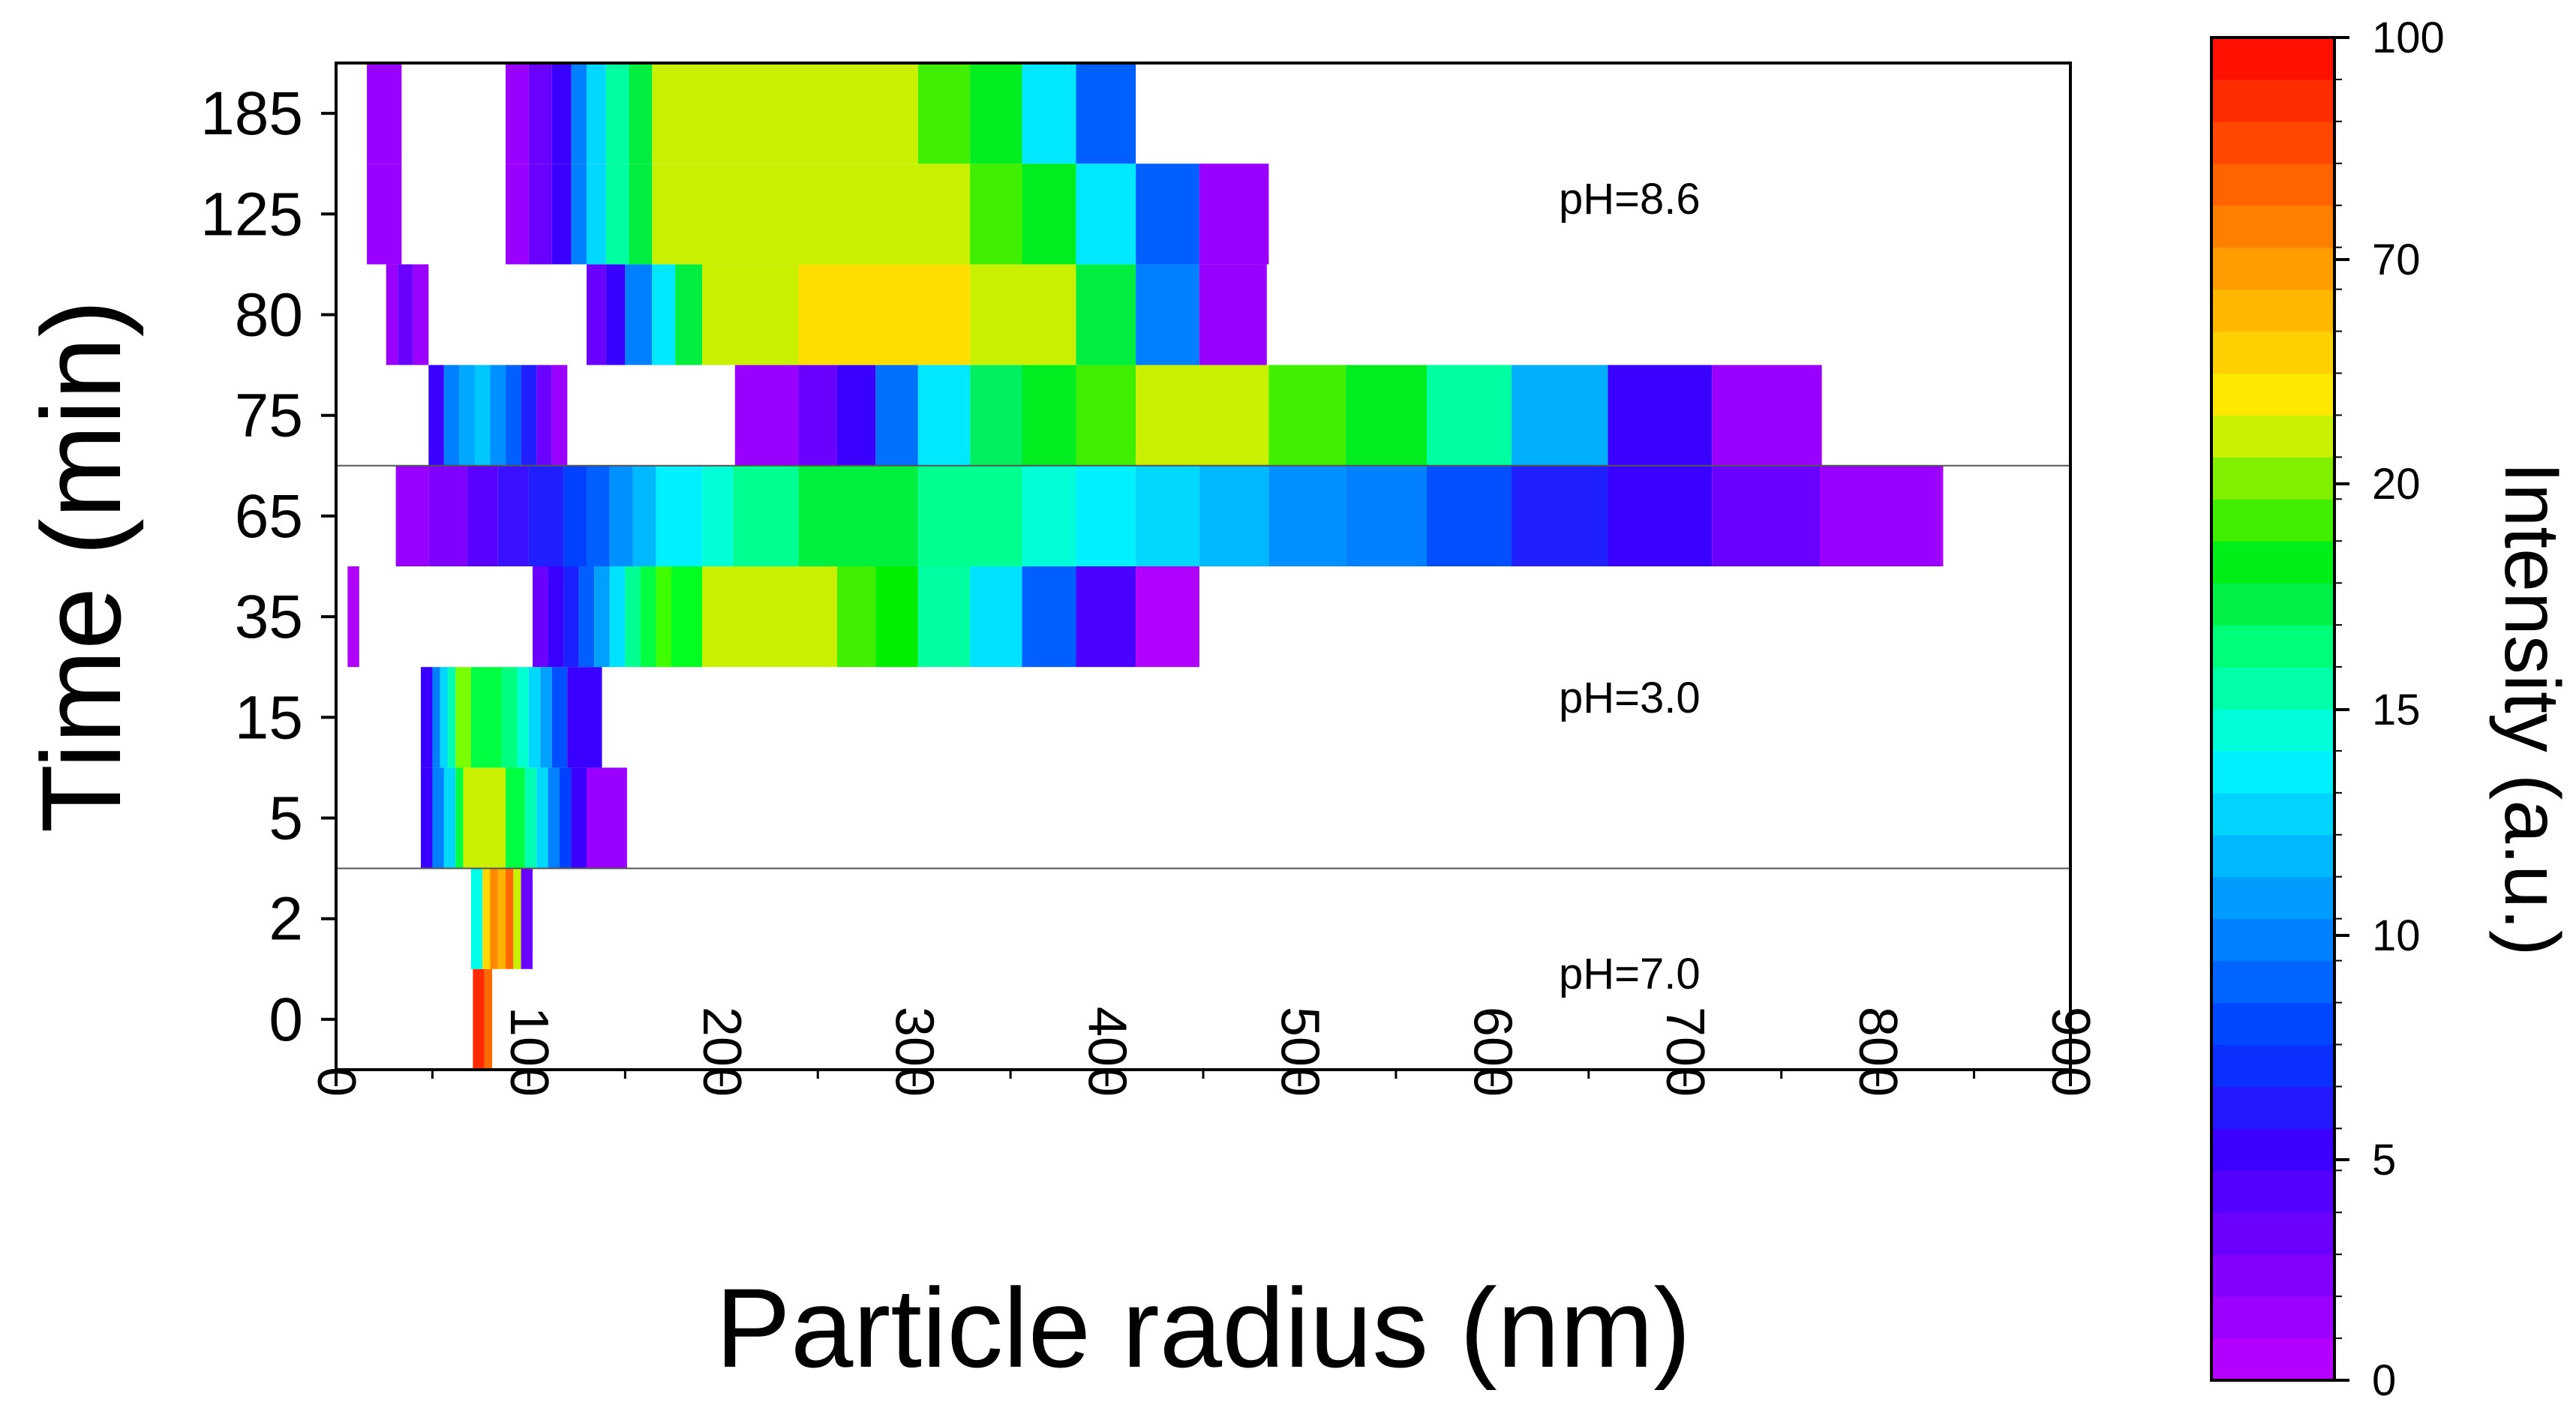  What do you see at coordinates (1107, 1052) in the screenshot?
I see `x-tick-label-400: 400` at bounding box center [1107, 1052].